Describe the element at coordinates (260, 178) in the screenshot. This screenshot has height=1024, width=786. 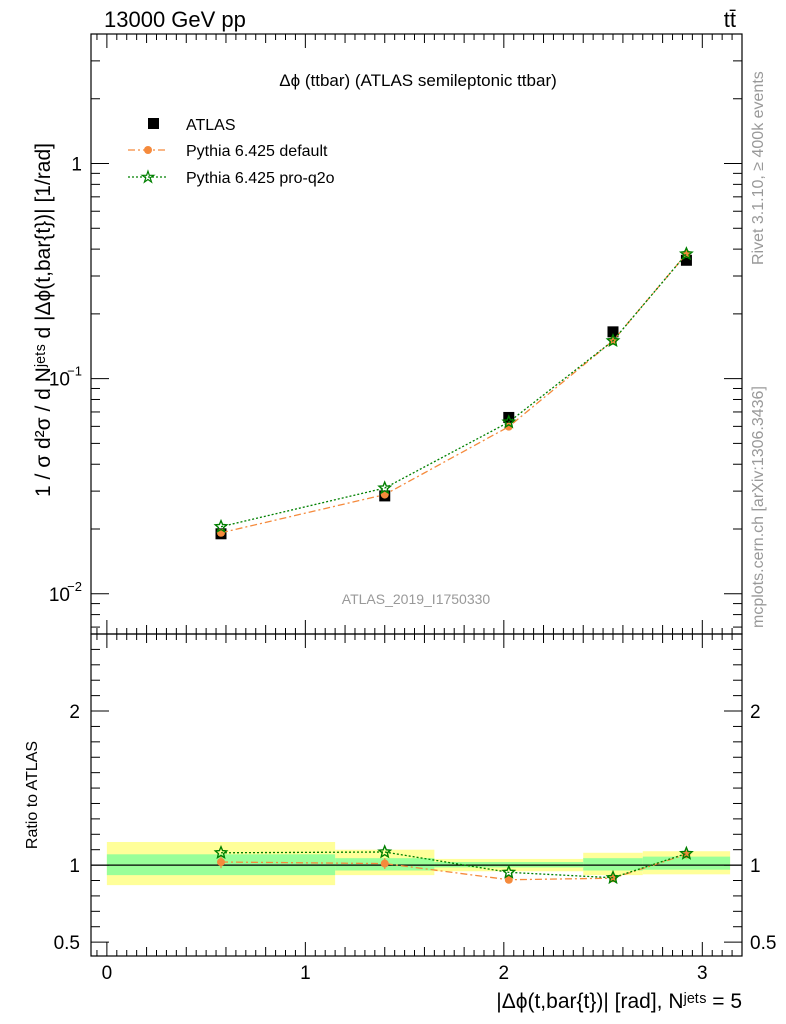
I see `legend-label-proq2o: Pythia 6.425 pro-q2o` at that location.